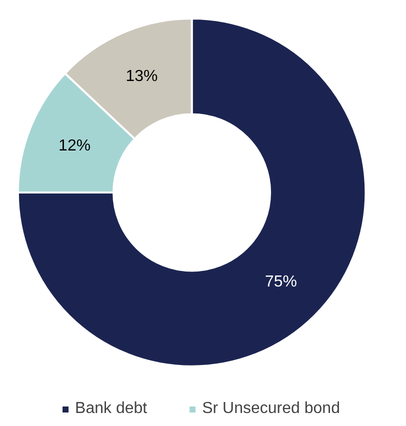 The width and height of the screenshot is (406, 426). What do you see at coordinates (271, 409) in the screenshot?
I see `legend-label: Sr Unsecured bond` at bounding box center [271, 409].